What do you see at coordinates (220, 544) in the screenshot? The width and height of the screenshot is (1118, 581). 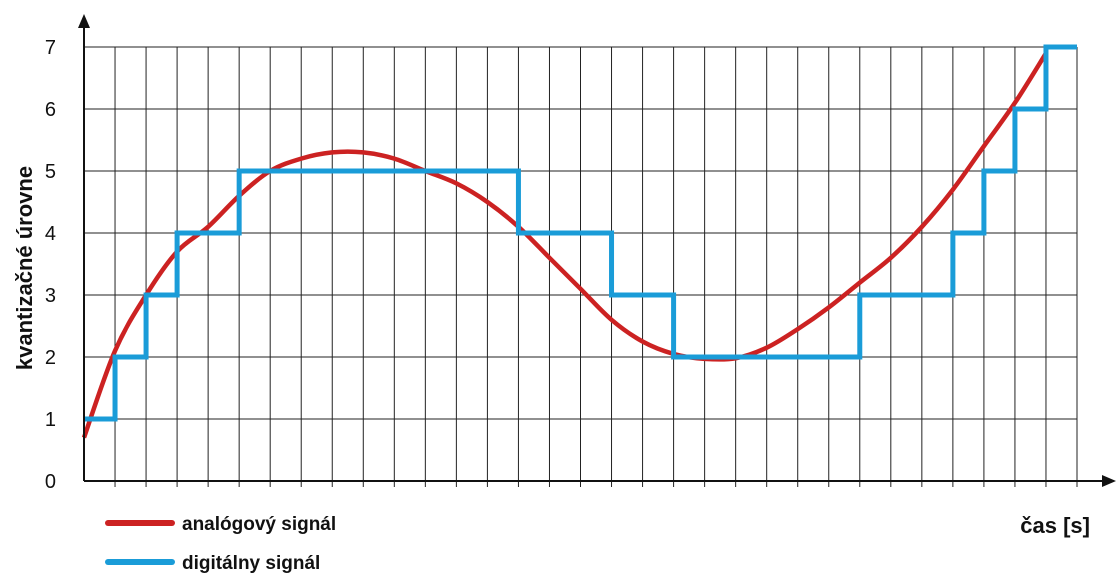 I see `legend: analógový signál digitálny signál` at bounding box center [220, 544].